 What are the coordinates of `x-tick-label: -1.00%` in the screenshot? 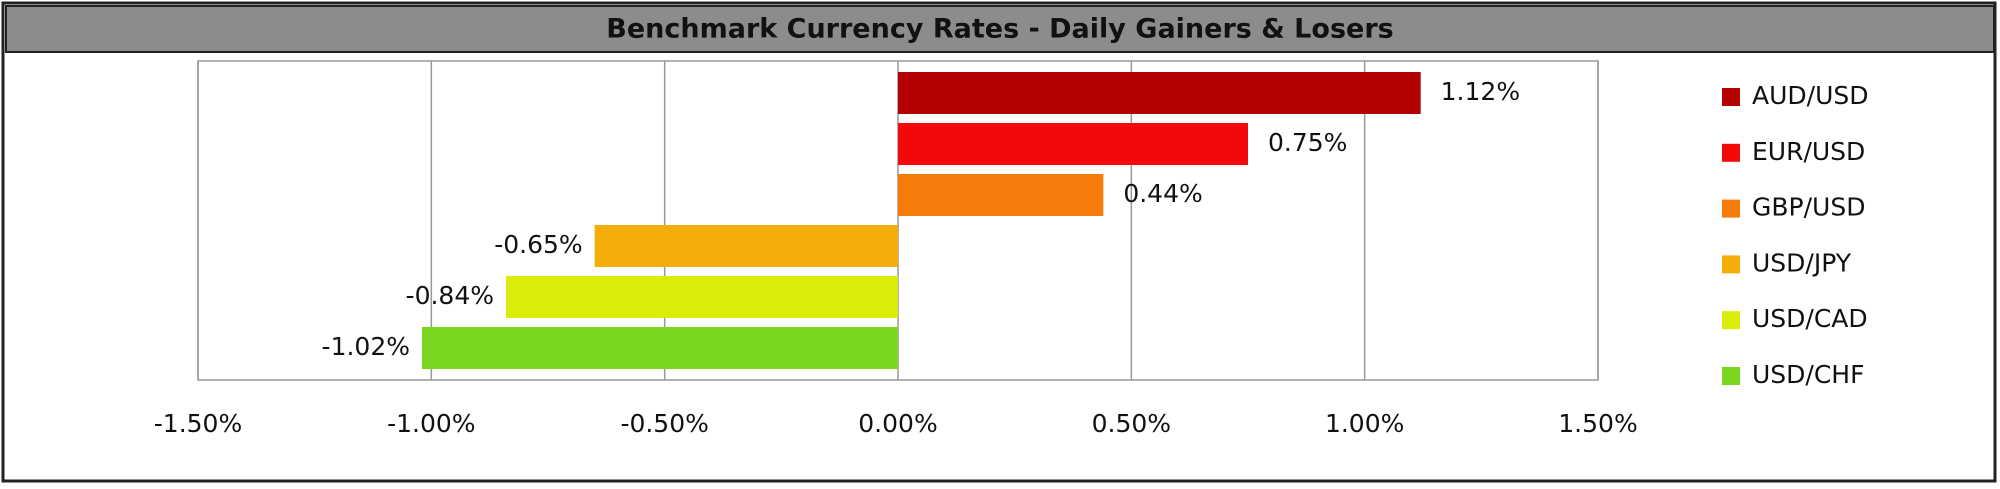 It's located at (431, 423).